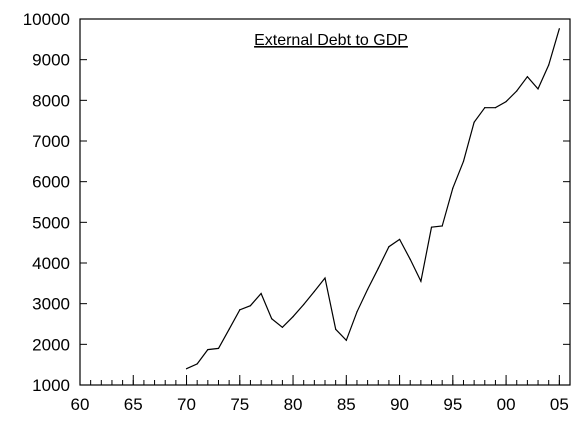  I want to click on y-tick-label: 9000, so click(51, 60).